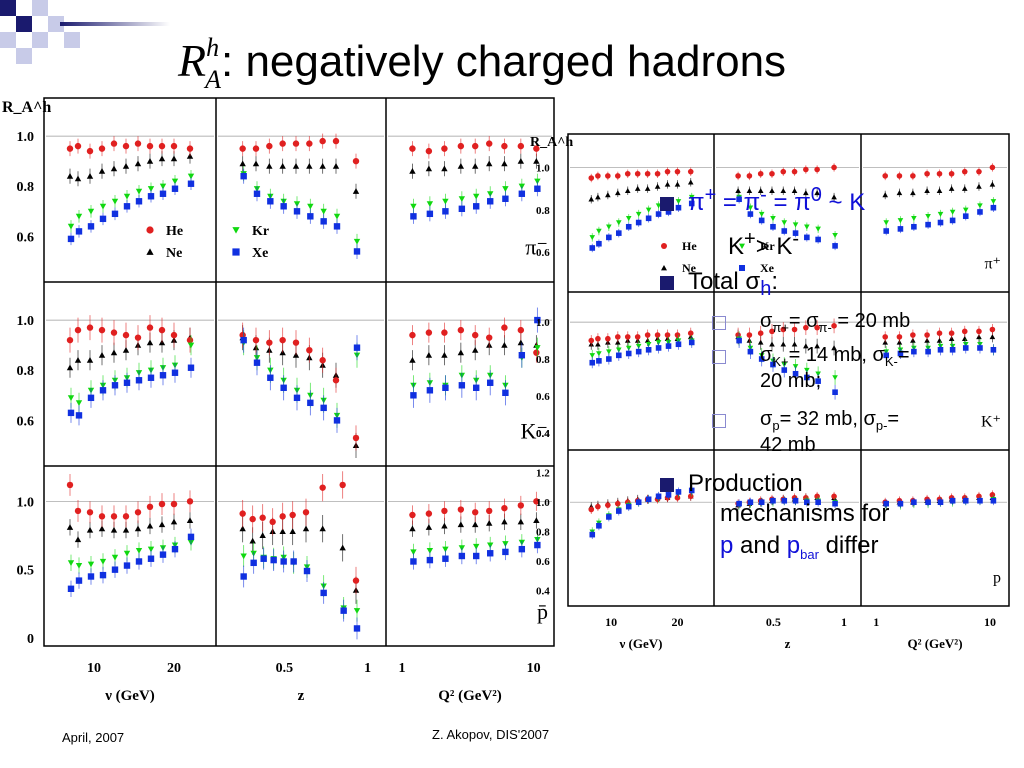  I want to click on bullet-1-line2: K+> K-, so click(764, 244).